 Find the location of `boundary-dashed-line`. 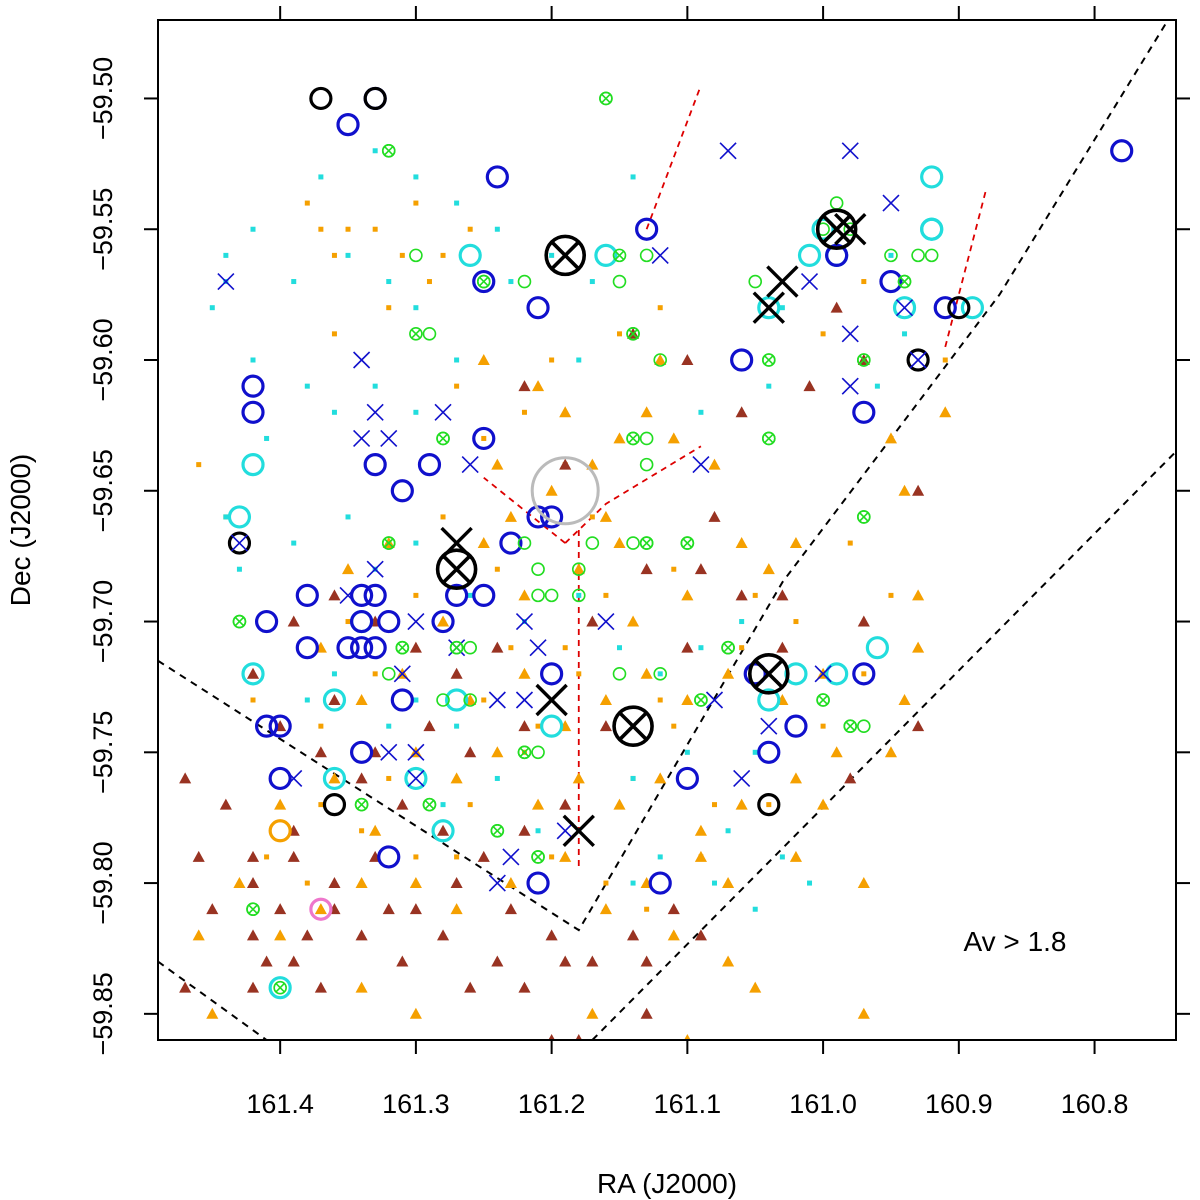

boundary-dashed-line is located at coordinates (213, 1000).